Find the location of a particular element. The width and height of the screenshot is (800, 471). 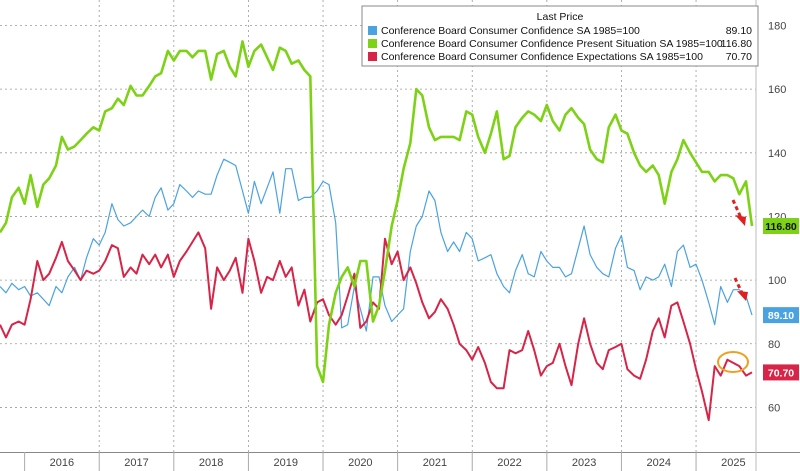

x-tick-label: 2025 is located at coordinates (733, 463).